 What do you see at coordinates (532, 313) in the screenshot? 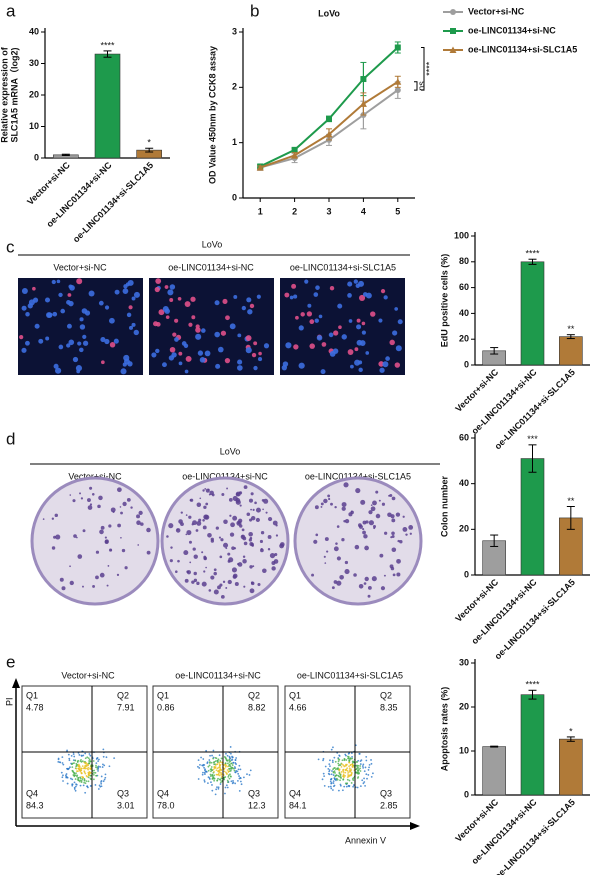
I see `bar` at bounding box center [532, 313].